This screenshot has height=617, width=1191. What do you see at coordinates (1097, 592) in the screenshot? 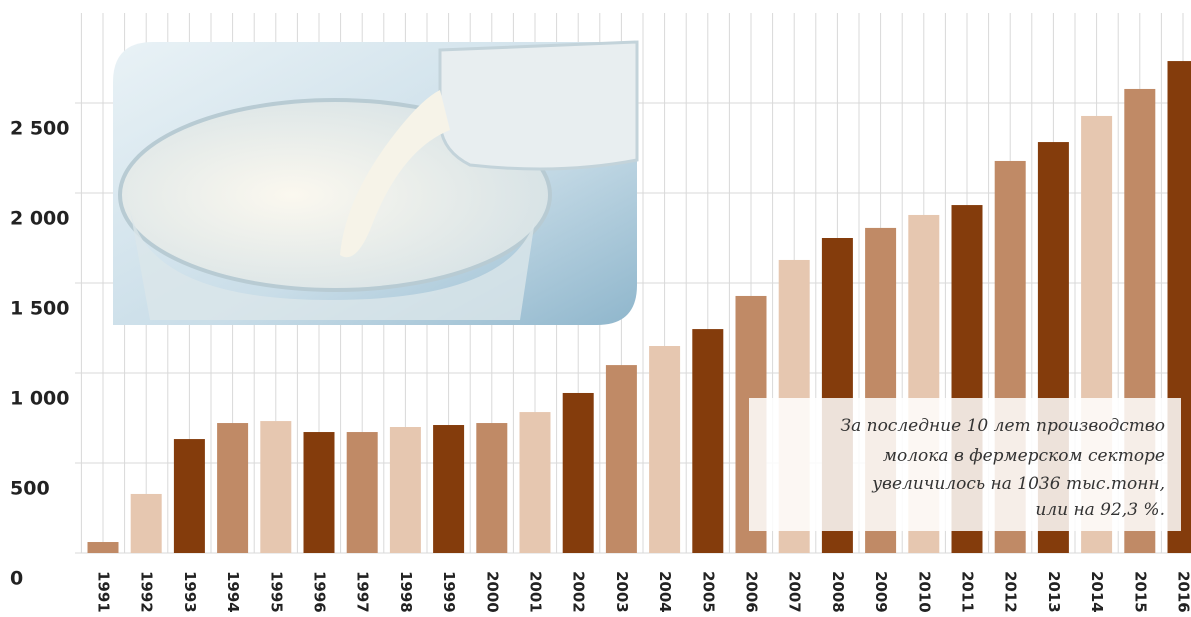
I see `x-tick-label: 2014` at bounding box center [1097, 592].